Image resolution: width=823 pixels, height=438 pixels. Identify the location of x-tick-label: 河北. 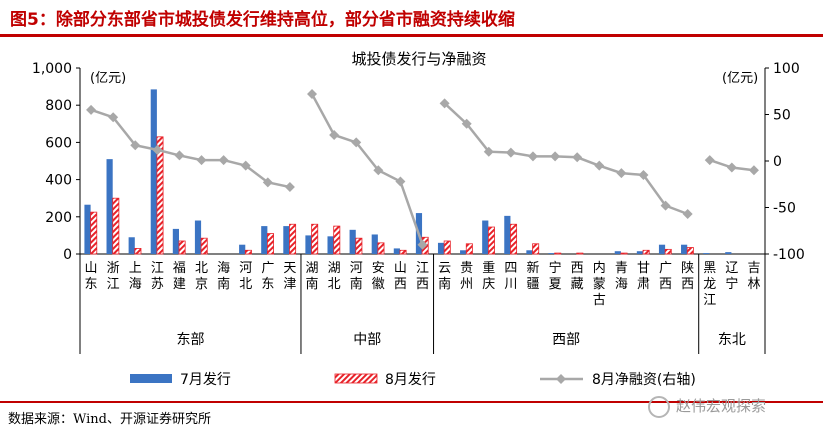
(245, 276).